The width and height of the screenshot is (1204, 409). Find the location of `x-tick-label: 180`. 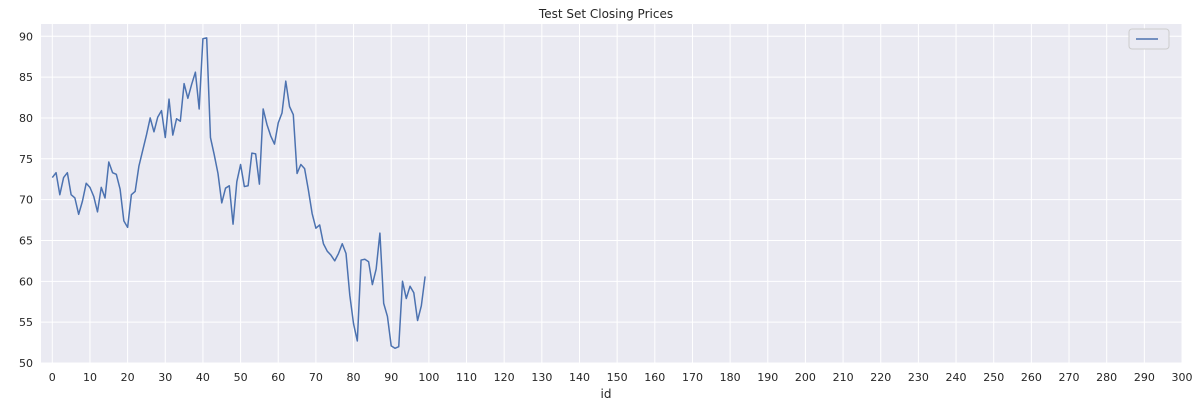

x-tick-label: 180 is located at coordinates (730, 377).